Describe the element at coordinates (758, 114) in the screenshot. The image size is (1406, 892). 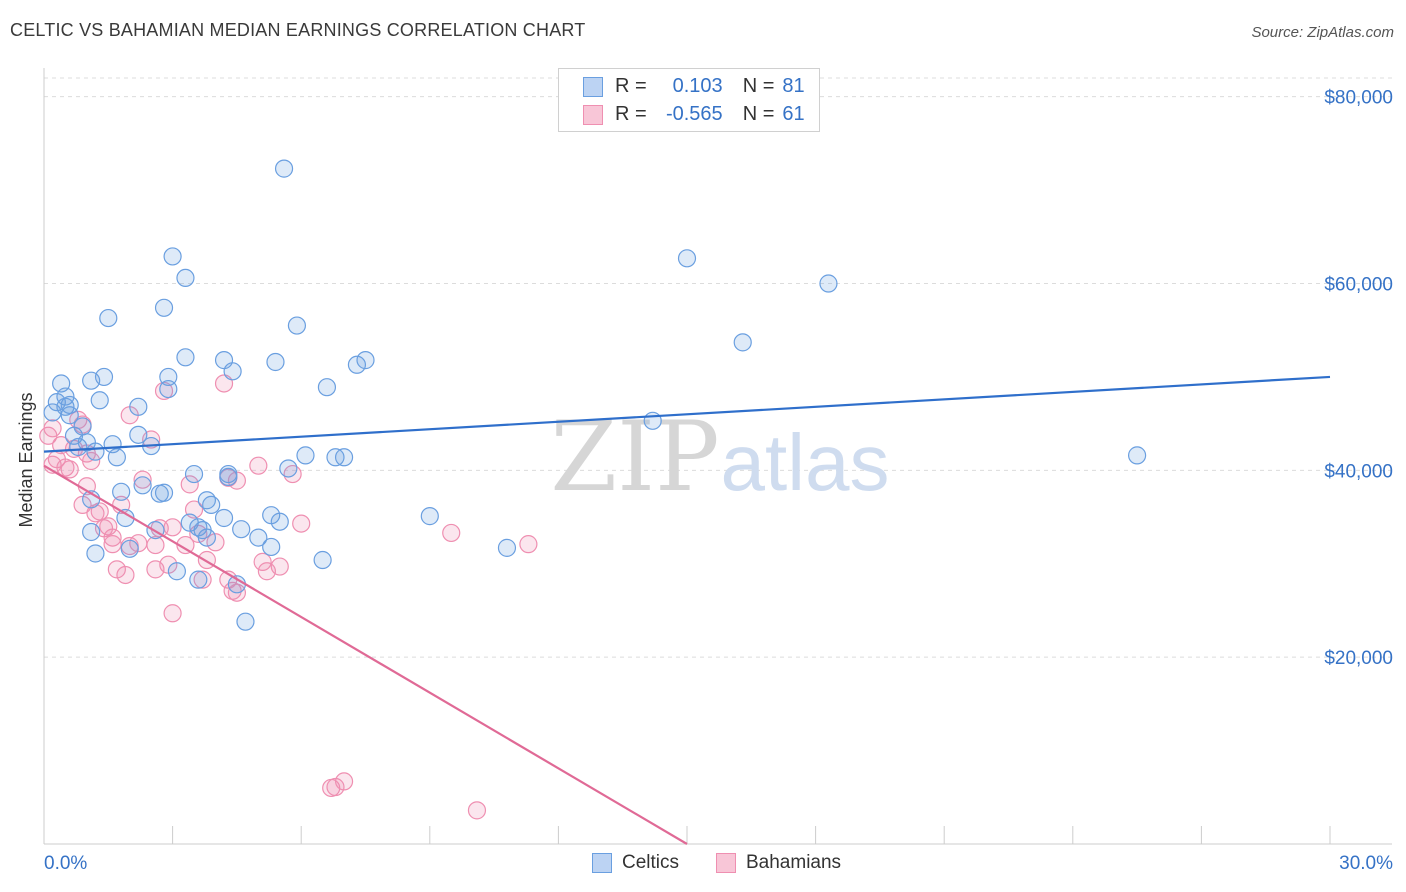
I see `bahamians-n-label: N =` at that location.